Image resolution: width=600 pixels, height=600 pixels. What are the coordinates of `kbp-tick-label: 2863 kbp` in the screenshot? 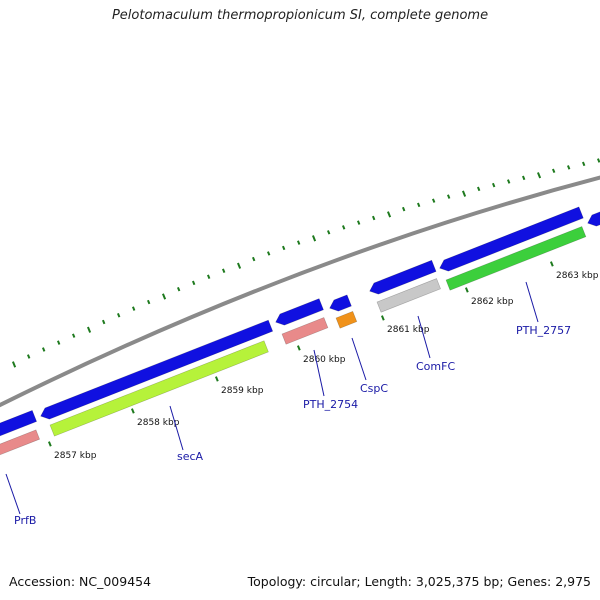 It's located at (577, 276).